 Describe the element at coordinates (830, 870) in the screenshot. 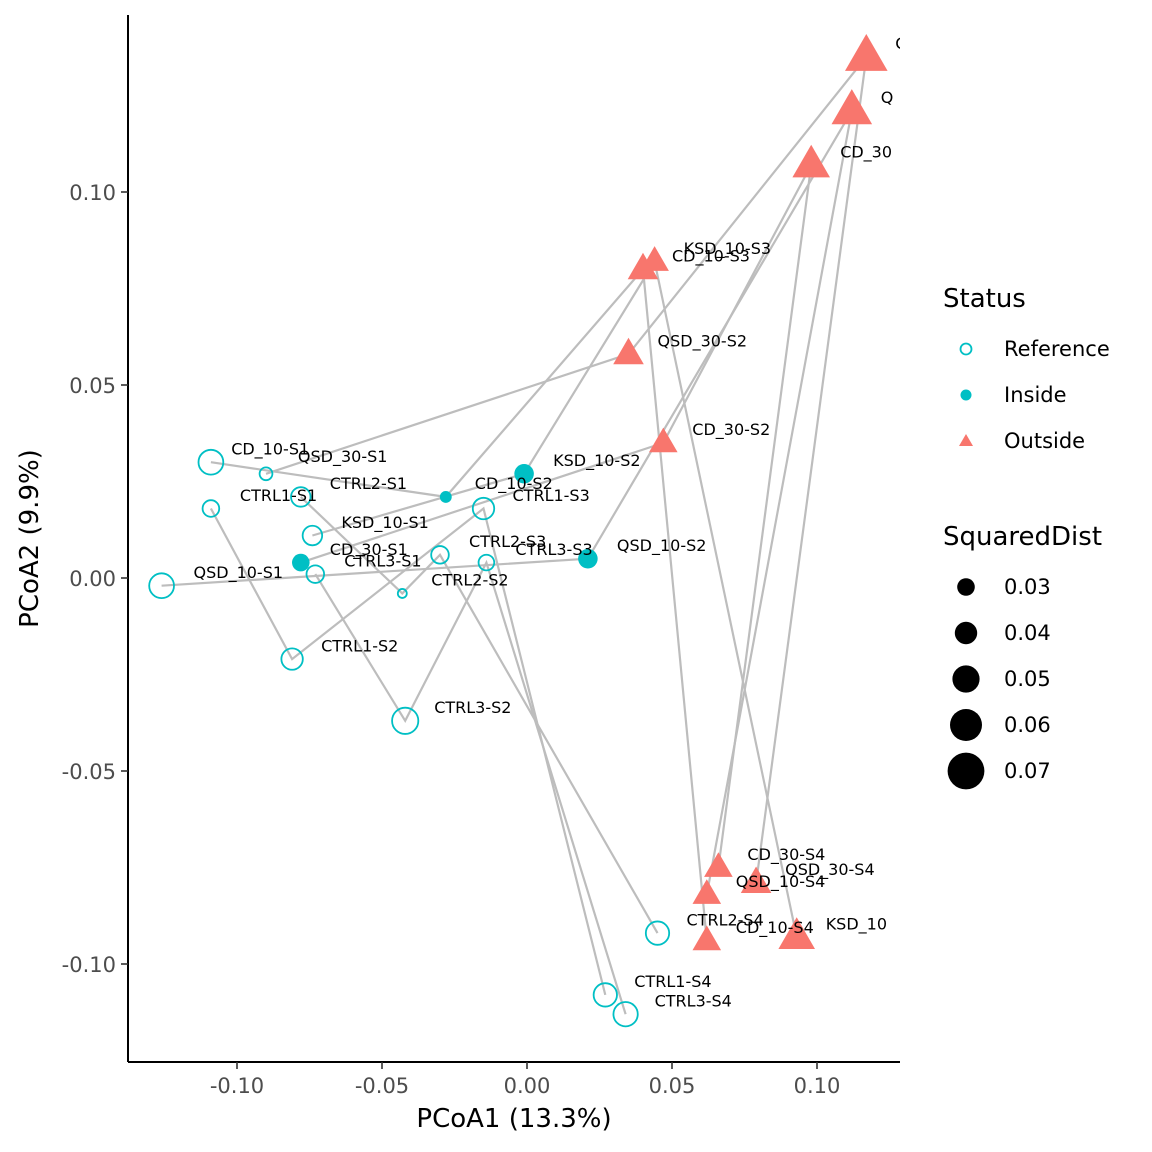

I see `point-label-qsd-30-s4: QSD_30-S4` at that location.